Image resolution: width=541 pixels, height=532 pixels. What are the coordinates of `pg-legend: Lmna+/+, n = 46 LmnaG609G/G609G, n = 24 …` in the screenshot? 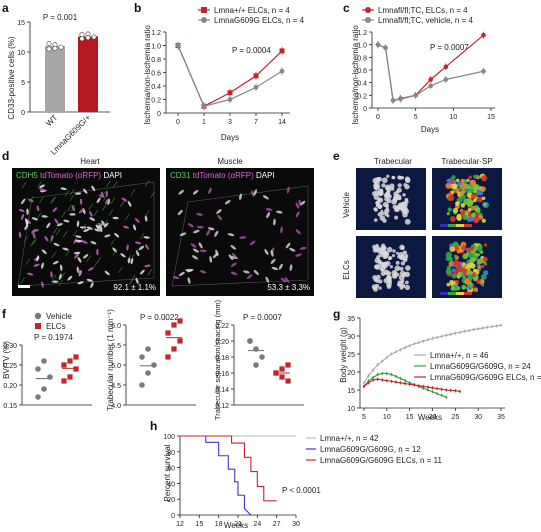 It's located at (477, 366).